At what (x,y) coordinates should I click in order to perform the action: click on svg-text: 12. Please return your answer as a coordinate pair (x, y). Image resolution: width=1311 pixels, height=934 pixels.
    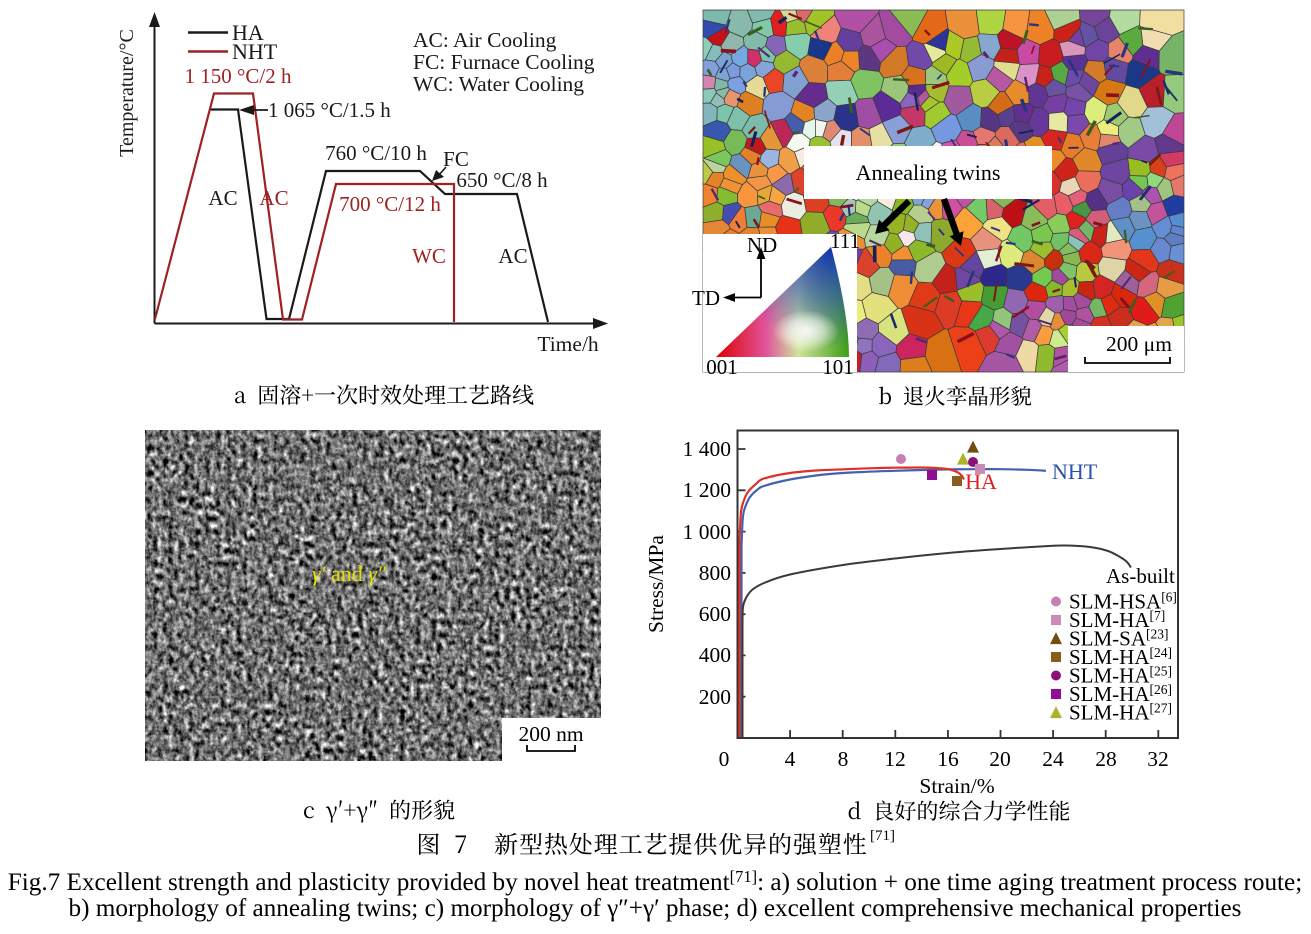
    Looking at the image, I should click on (895, 759).